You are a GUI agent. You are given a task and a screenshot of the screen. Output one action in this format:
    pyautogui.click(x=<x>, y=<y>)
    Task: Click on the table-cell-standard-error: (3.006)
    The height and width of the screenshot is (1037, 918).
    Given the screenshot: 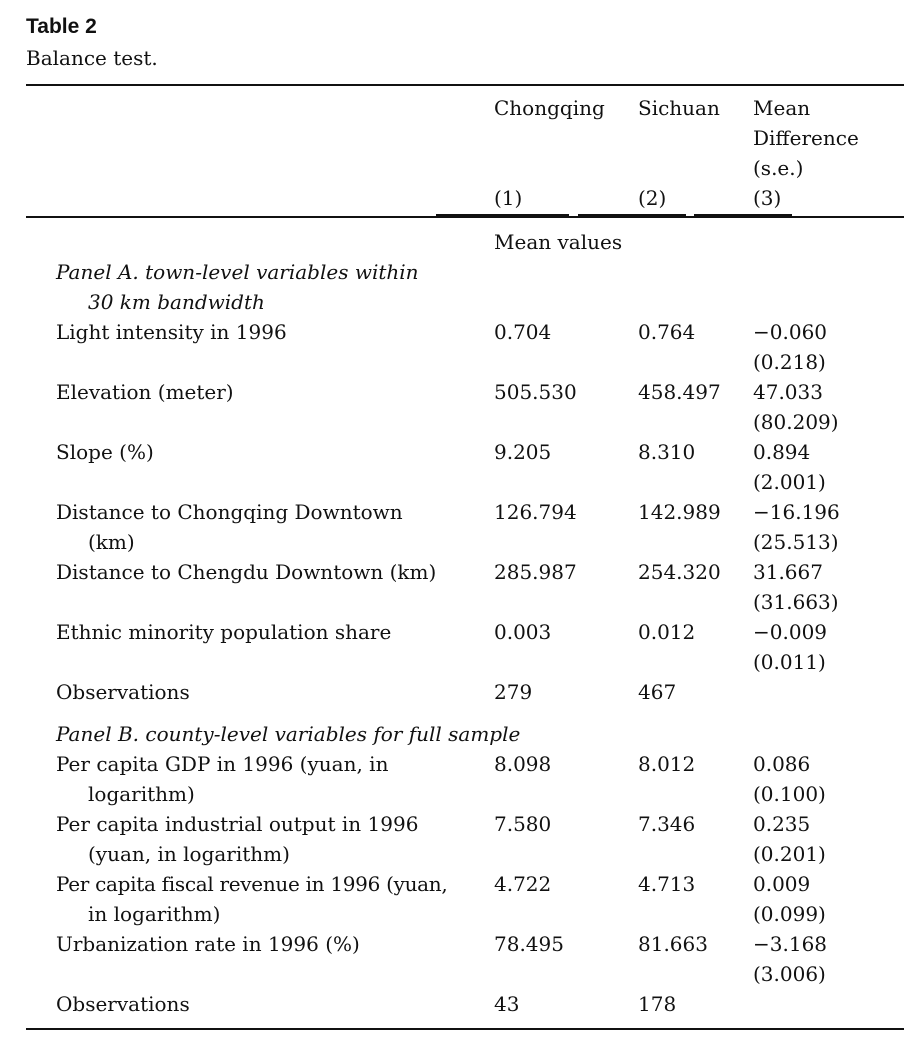 What is the action you would take?
    pyautogui.click(x=789, y=974)
    